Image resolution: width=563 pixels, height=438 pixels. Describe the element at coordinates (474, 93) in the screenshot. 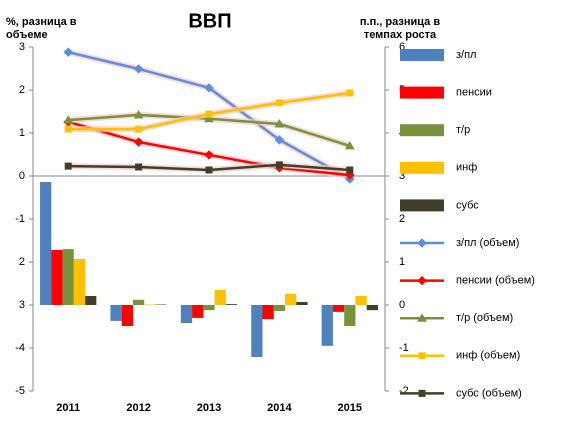

I see `legend-label: пенсии` at that location.